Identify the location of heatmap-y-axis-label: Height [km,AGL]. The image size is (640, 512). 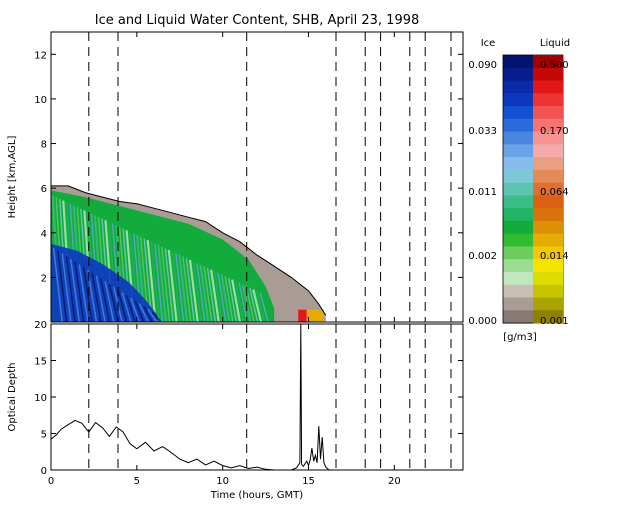
(12, 177).